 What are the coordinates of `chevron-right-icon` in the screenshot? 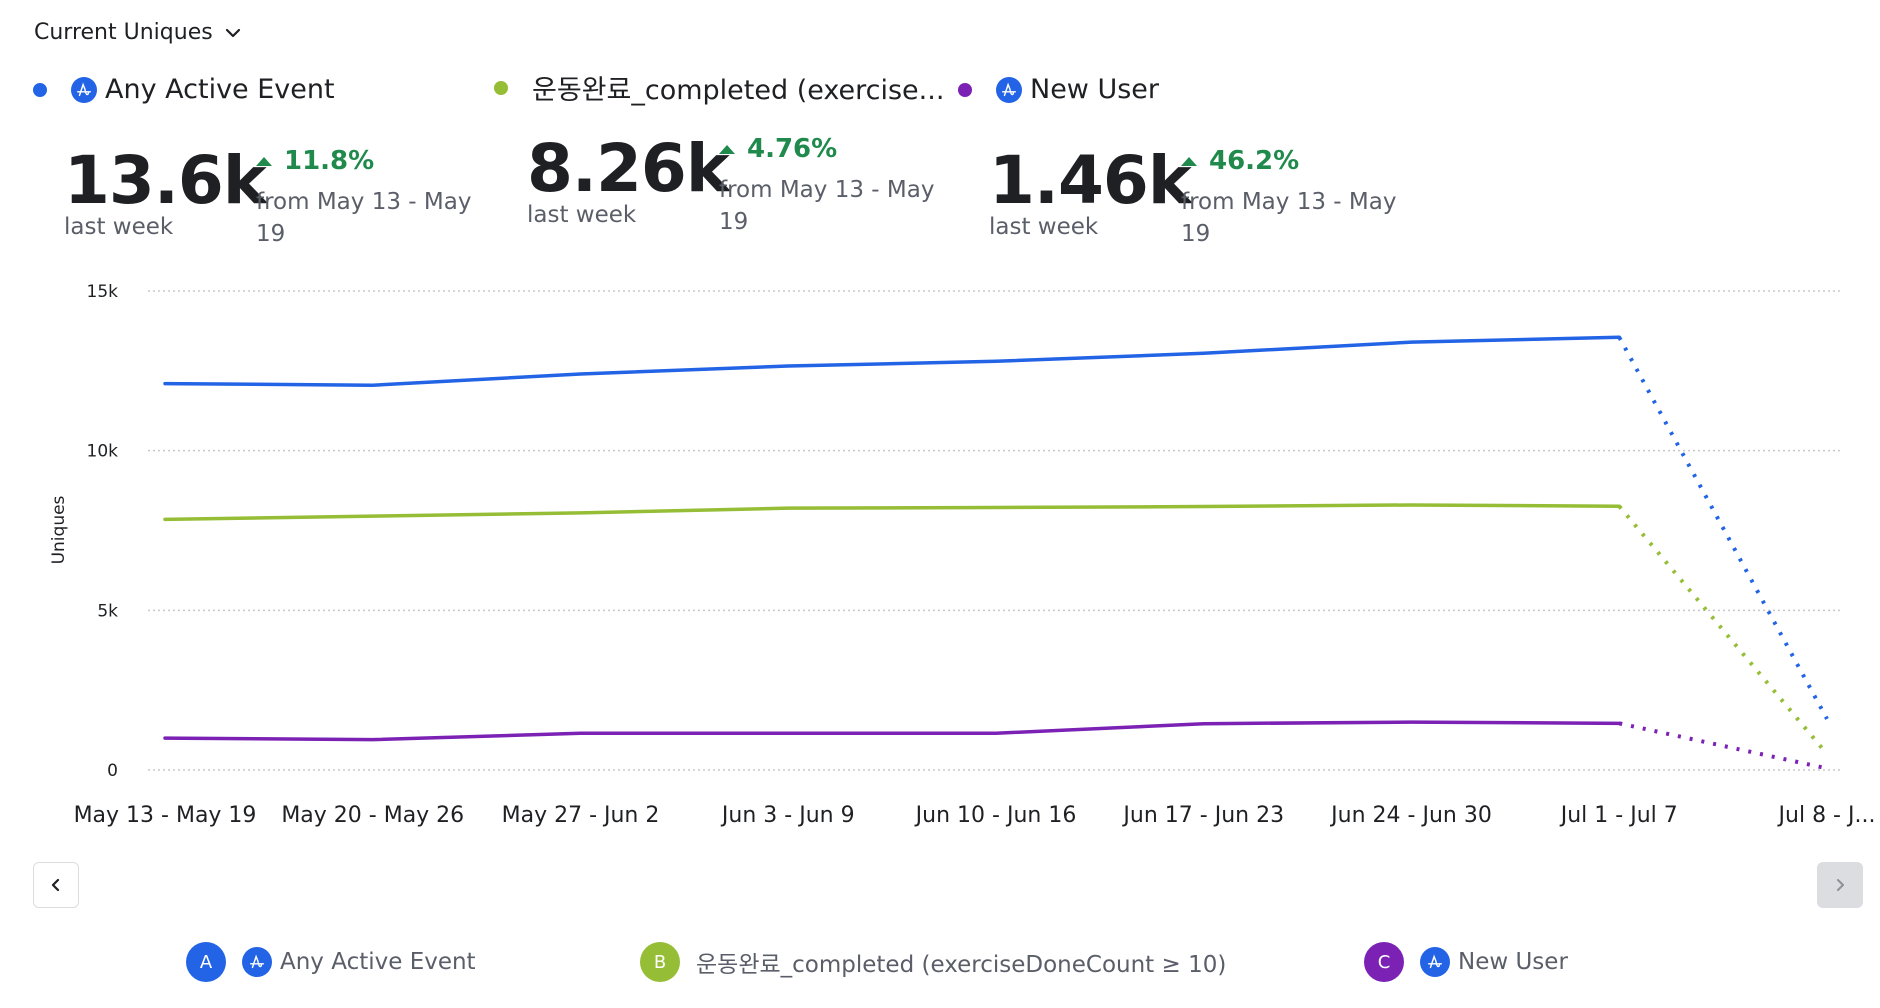 It's located at (1840, 885).